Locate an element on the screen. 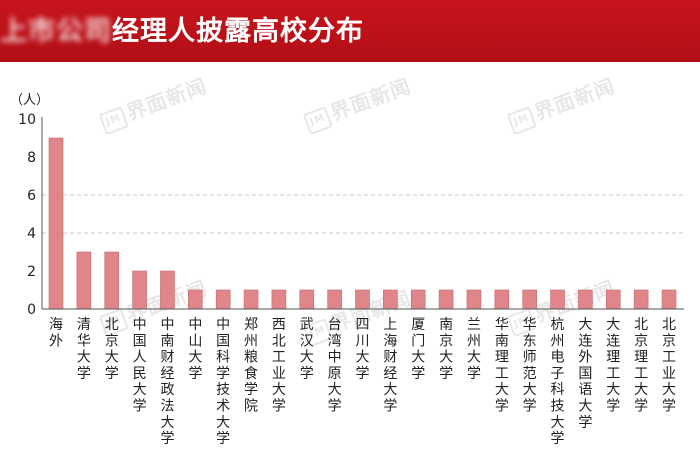 Image resolution: width=700 pixels, height=466 pixels. x-tick-label-16: 华南理工大学 is located at coordinates (502, 366).